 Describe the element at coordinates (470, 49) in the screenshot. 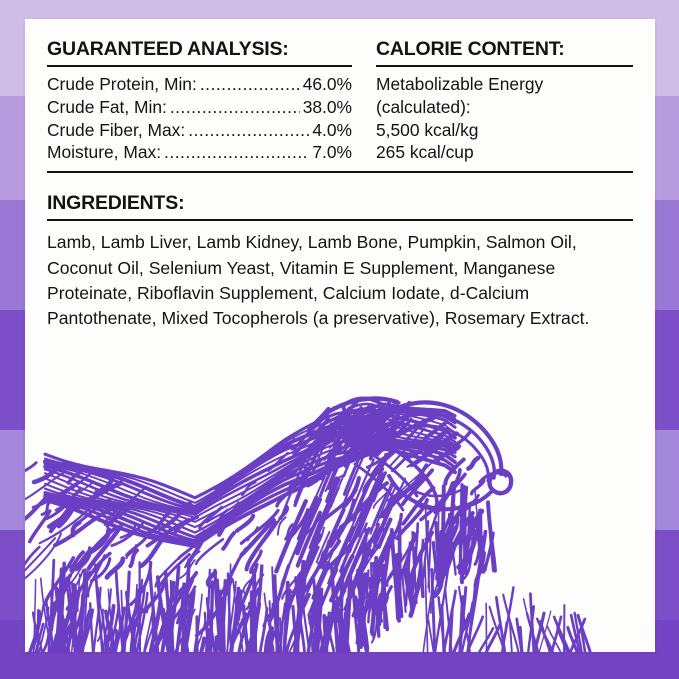

I see `calorie-content-title: CALORIE CONTENT:` at that location.